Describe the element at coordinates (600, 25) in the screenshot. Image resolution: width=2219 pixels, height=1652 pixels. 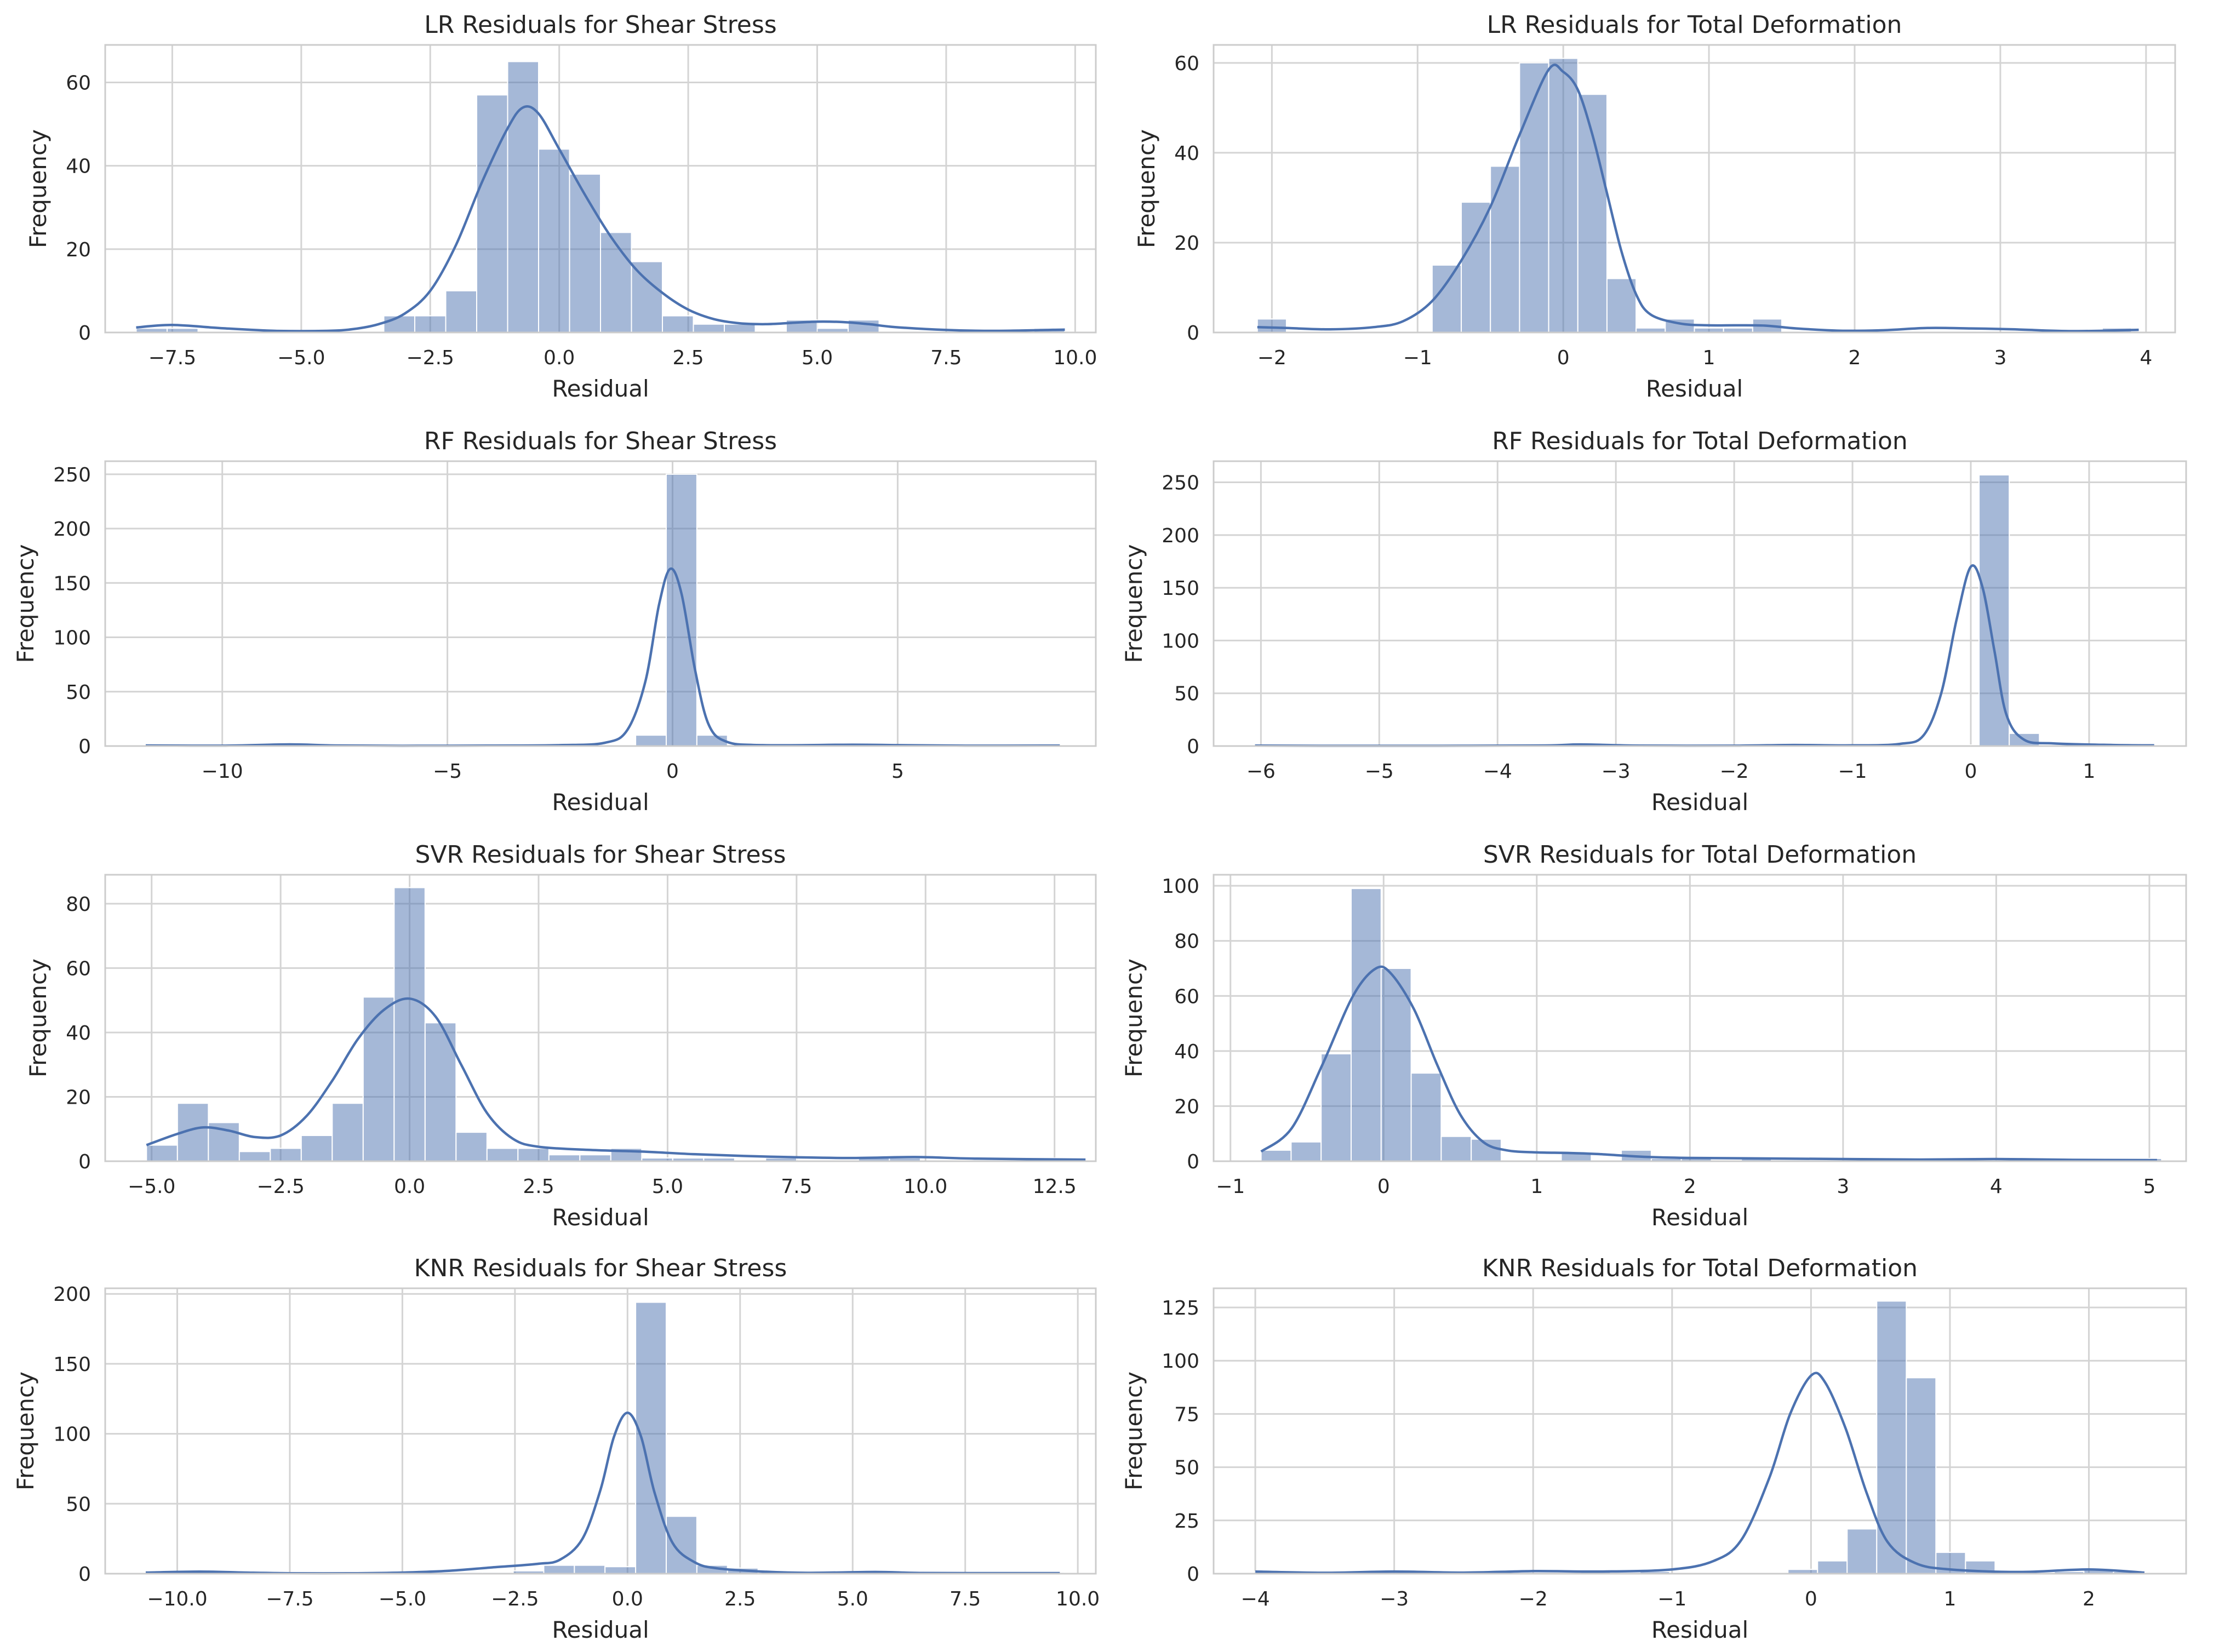
I see `subplot-title: LR Residuals for Shear Stress` at that location.